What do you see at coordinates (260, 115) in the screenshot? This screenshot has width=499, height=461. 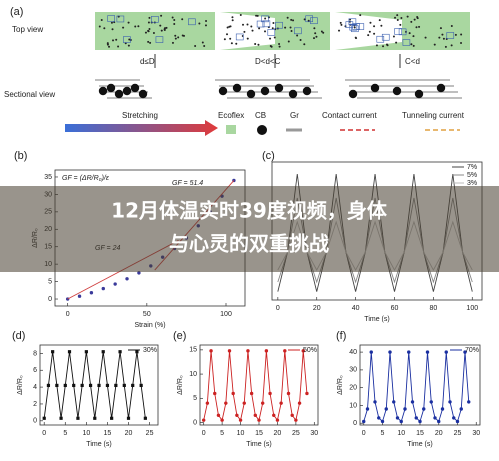 I see `legend-label: CB` at bounding box center [260, 115].